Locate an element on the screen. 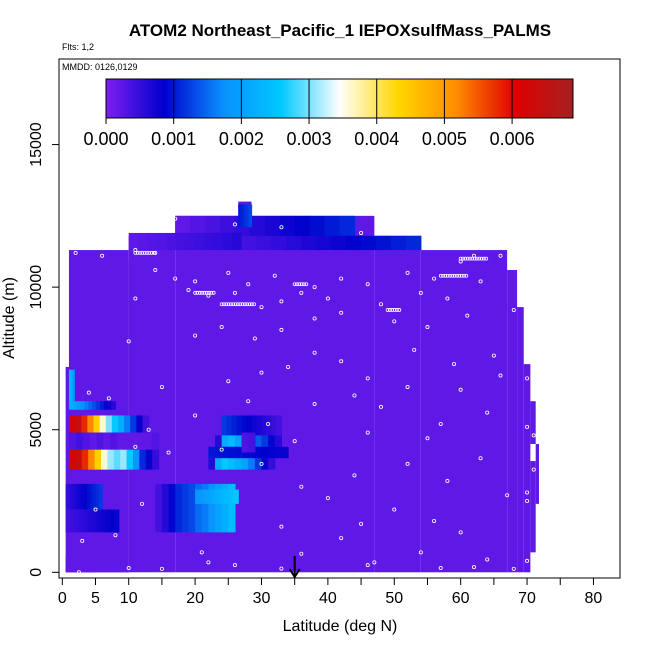  x-axis: 0 5 10 20 30 40 50 60 70 80 is located at coordinates (330, 592).